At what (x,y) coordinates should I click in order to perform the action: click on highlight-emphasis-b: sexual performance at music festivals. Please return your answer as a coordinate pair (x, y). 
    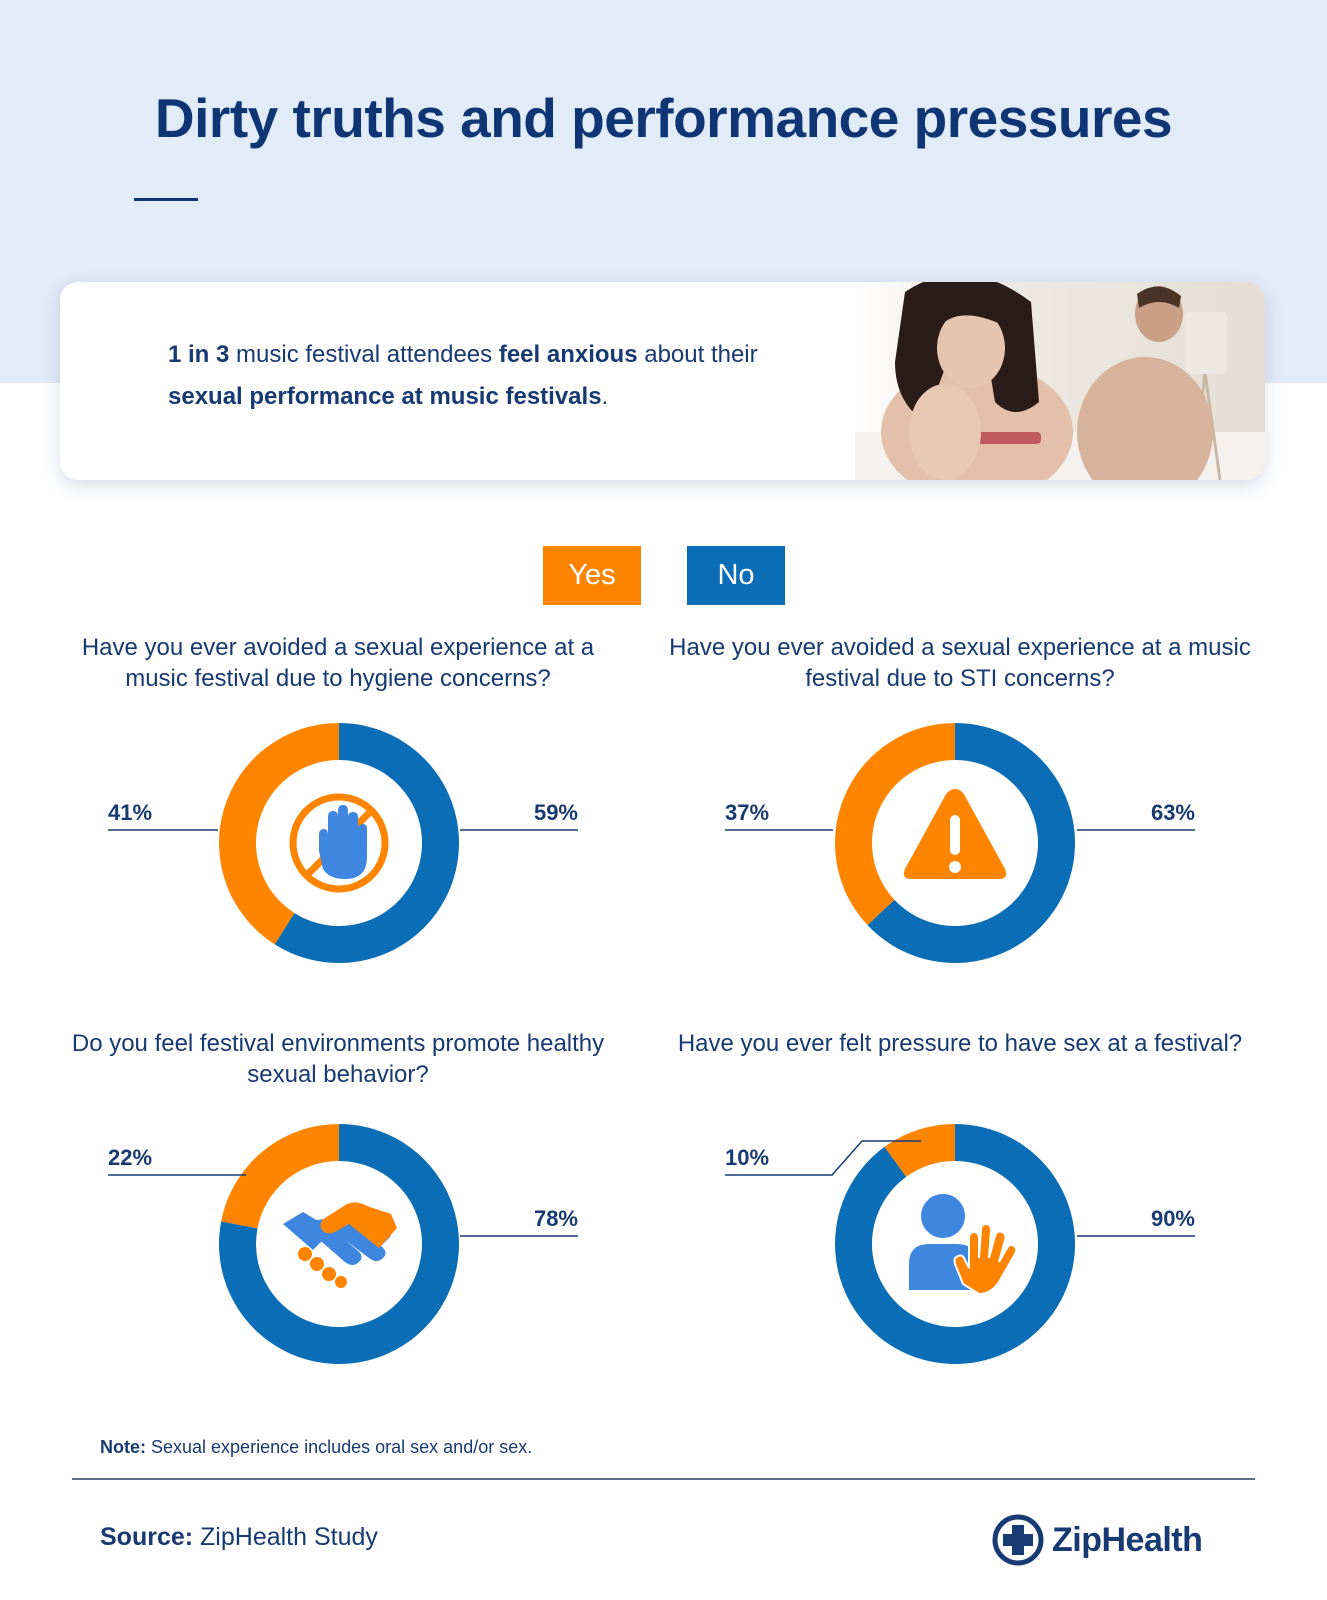
    Looking at the image, I should click on (385, 396).